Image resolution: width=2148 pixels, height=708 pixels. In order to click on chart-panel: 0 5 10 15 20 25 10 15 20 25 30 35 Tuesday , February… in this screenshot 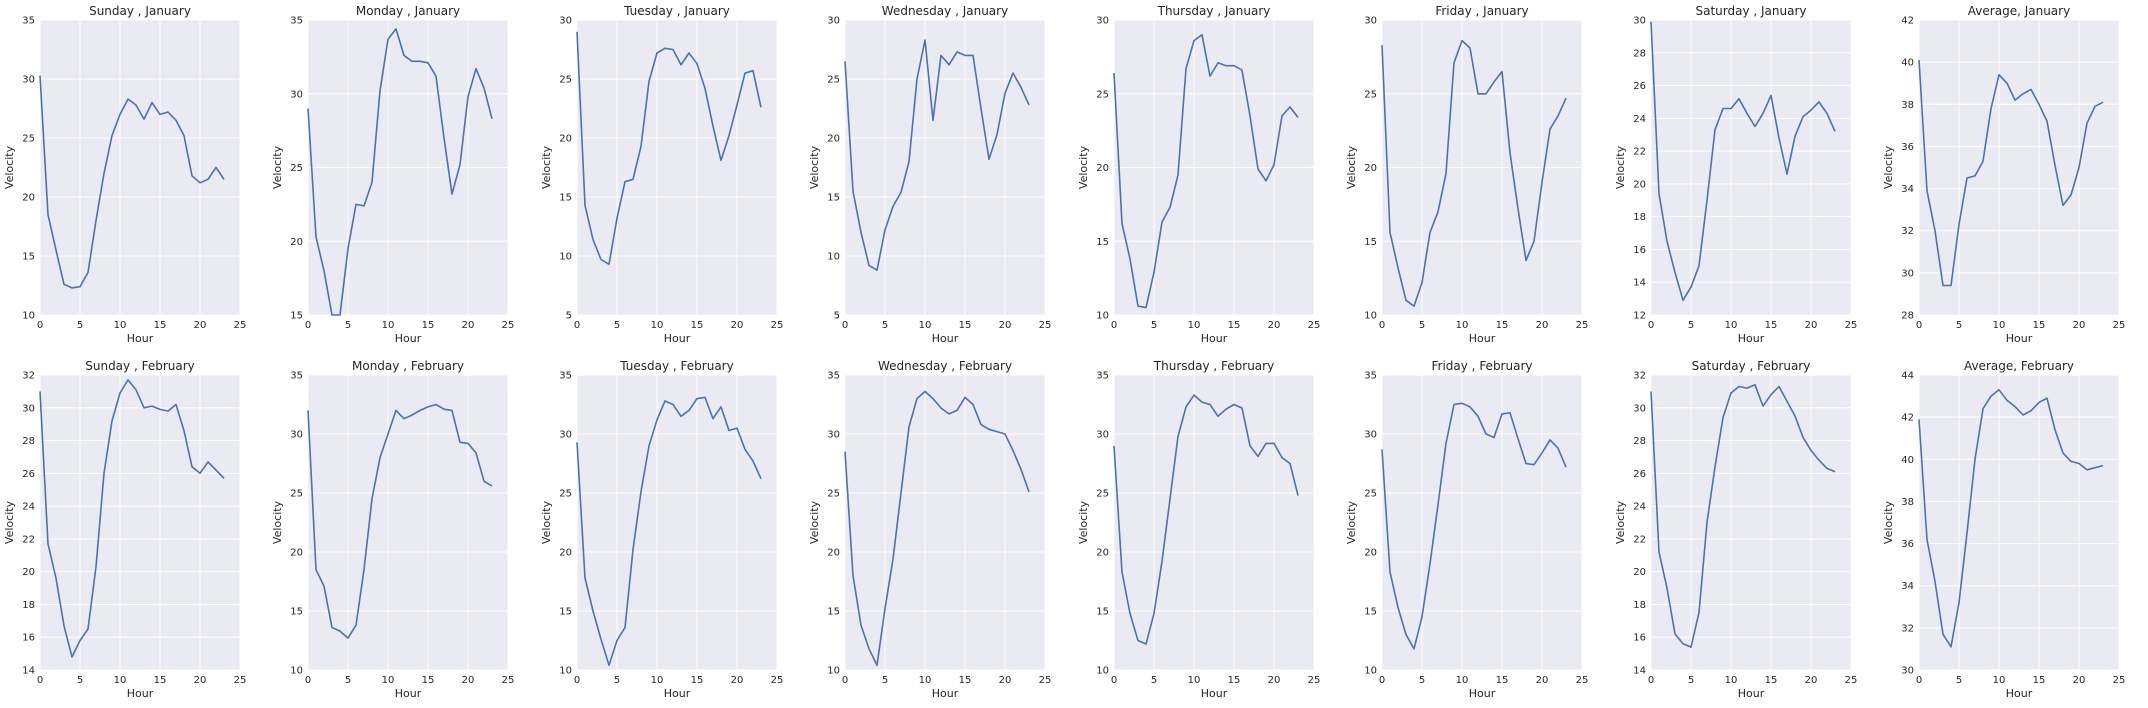, I will do `click(661, 529)`.